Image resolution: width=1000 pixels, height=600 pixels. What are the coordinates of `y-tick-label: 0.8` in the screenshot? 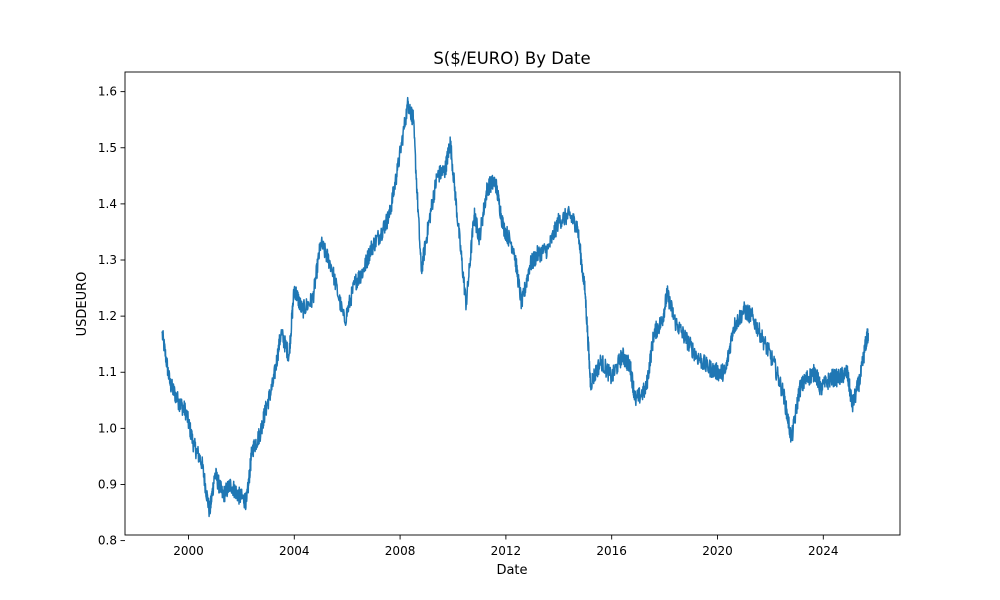 It's located at (107, 541).